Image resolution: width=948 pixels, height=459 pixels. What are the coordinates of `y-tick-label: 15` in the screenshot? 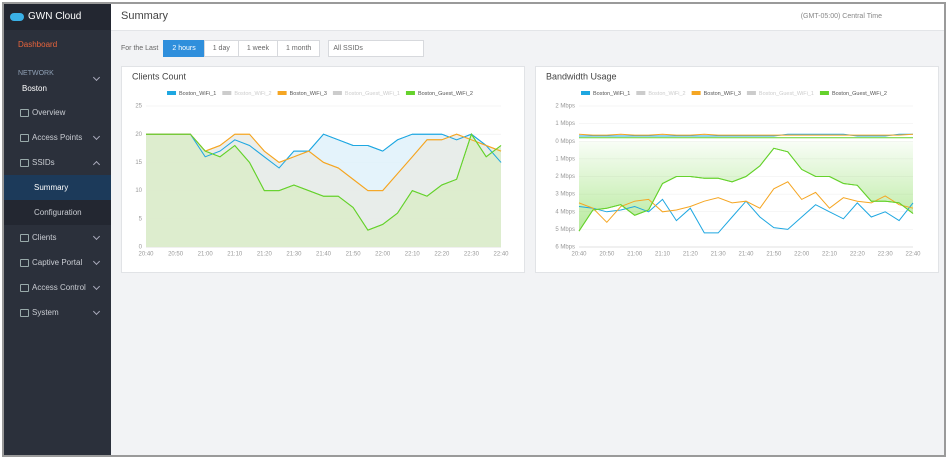 It's located at (138, 163).